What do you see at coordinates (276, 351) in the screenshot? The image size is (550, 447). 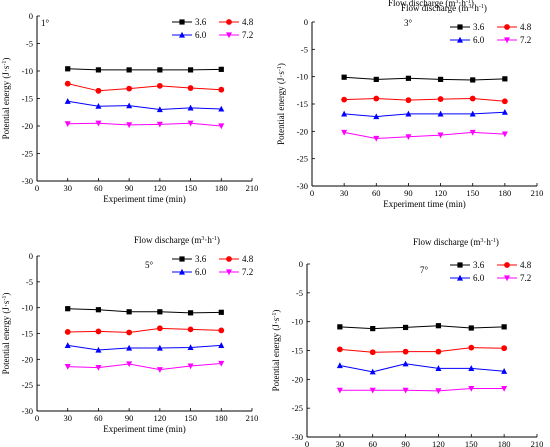 I see `y-axis-title: Potential energy (J·s-1)` at bounding box center [276, 351].